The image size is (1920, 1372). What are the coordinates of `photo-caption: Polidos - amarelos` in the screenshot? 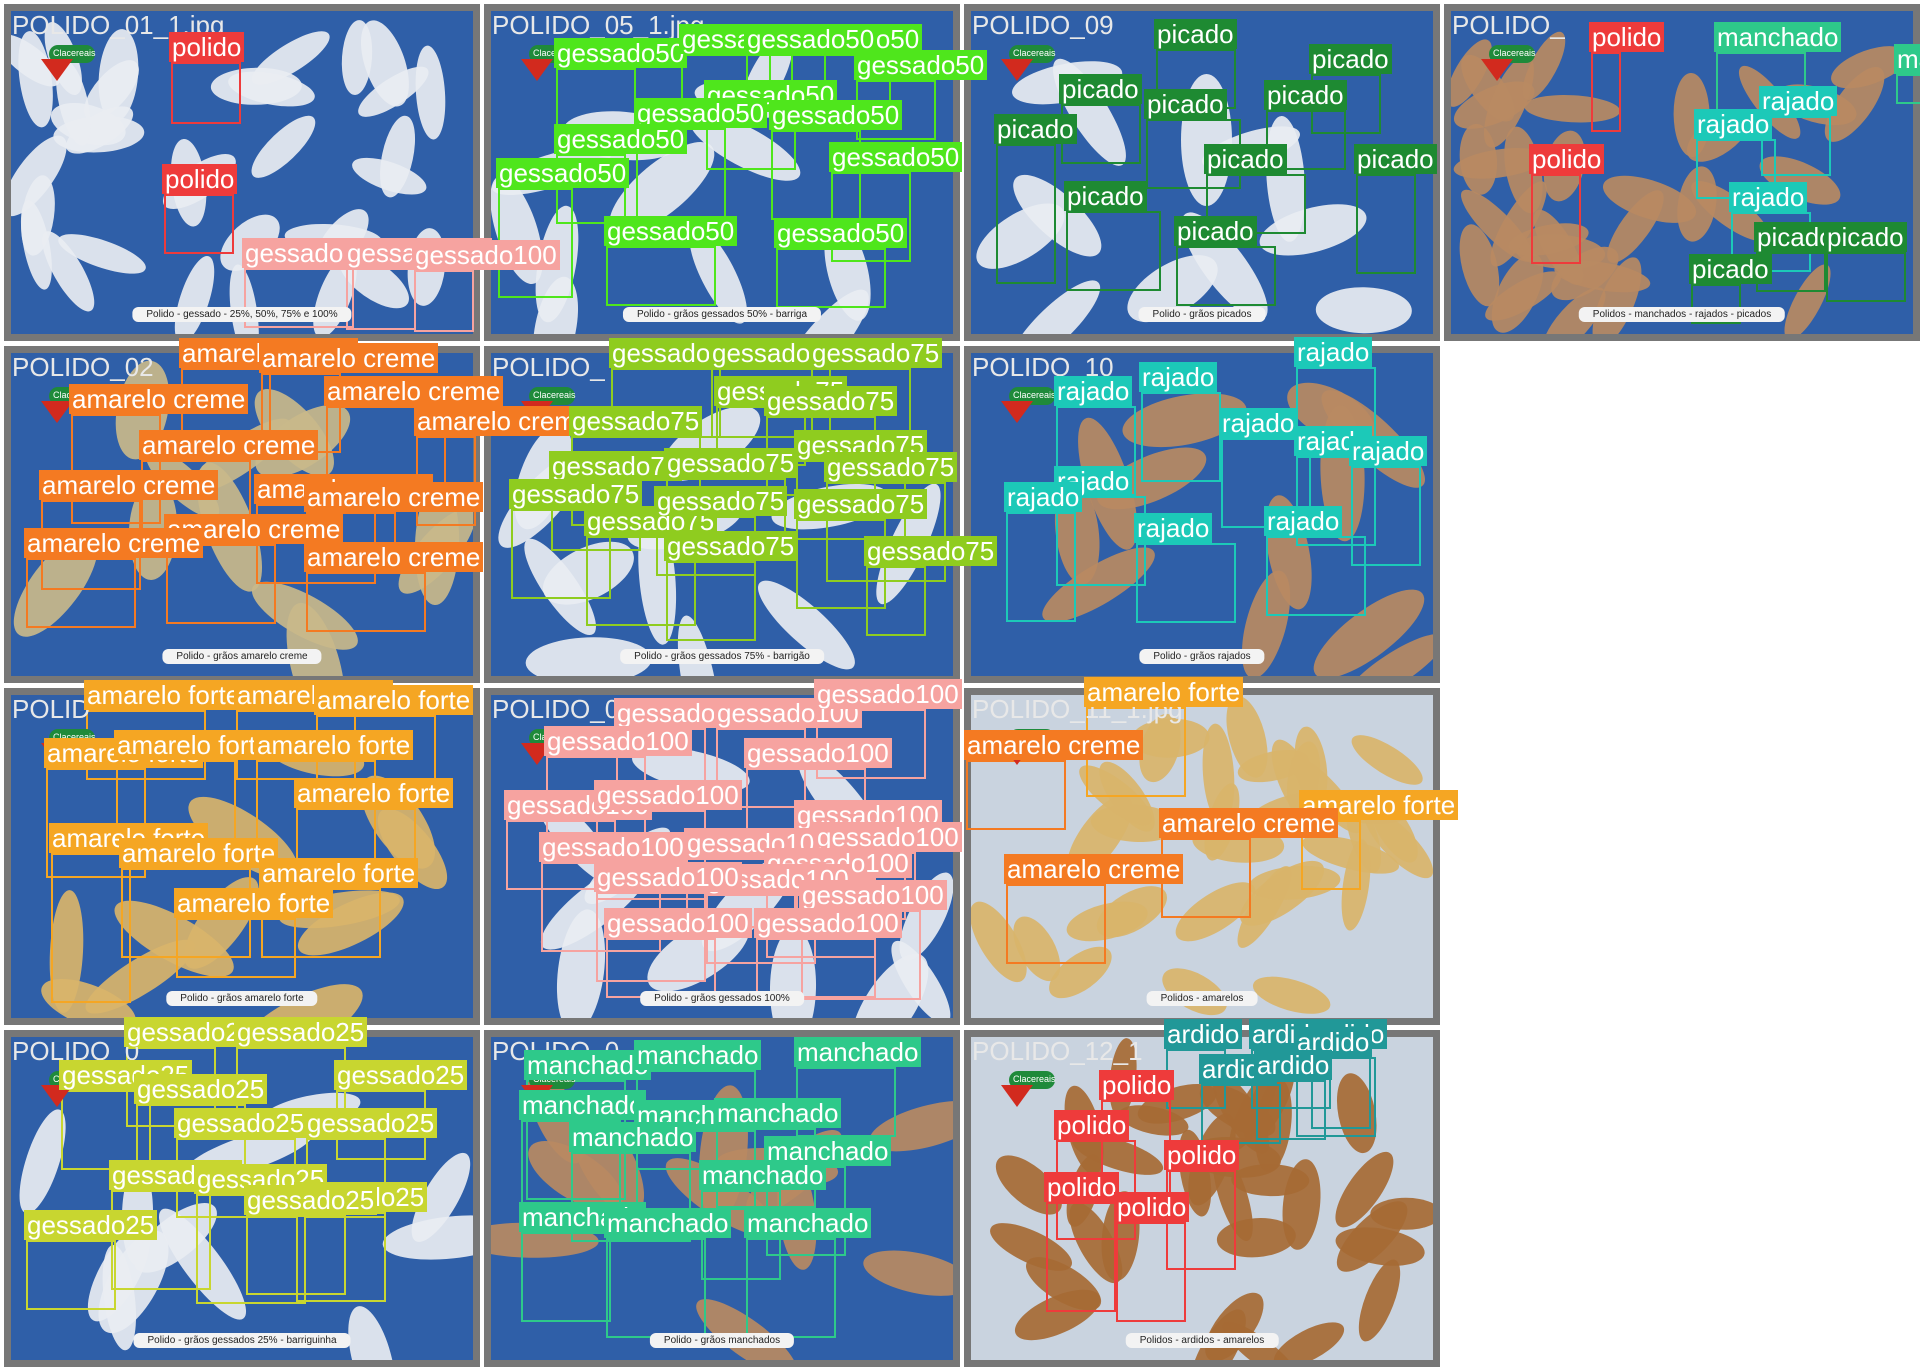 It's located at (1202, 998).